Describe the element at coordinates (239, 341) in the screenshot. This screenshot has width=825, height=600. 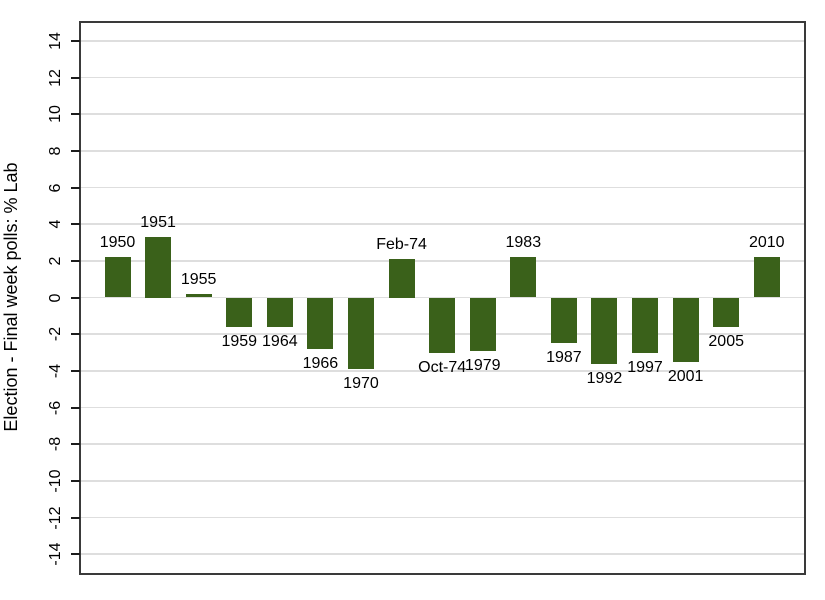
I see `bar-label-1959: 1959` at that location.